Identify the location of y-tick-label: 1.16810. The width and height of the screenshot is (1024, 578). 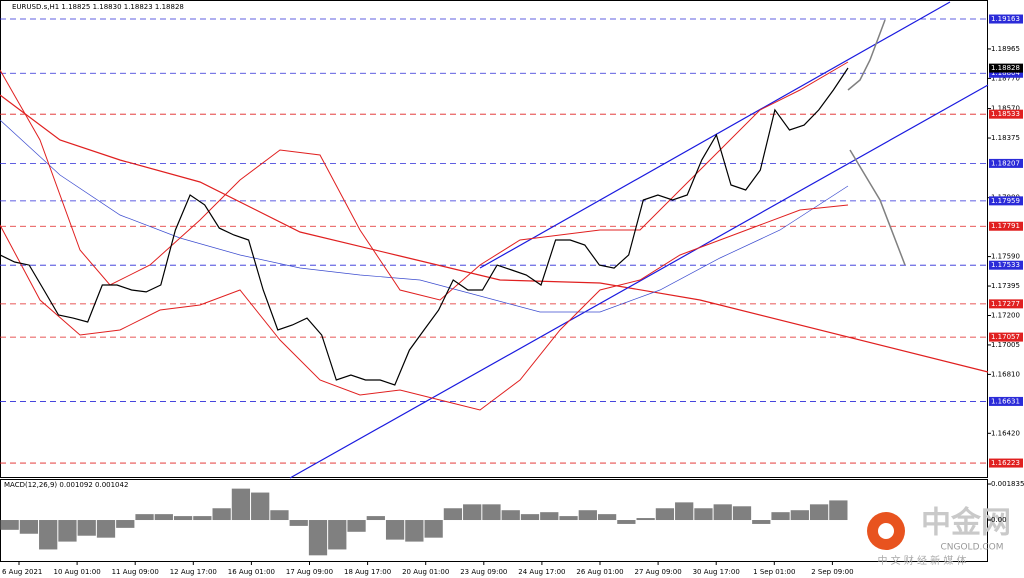
(1005, 374).